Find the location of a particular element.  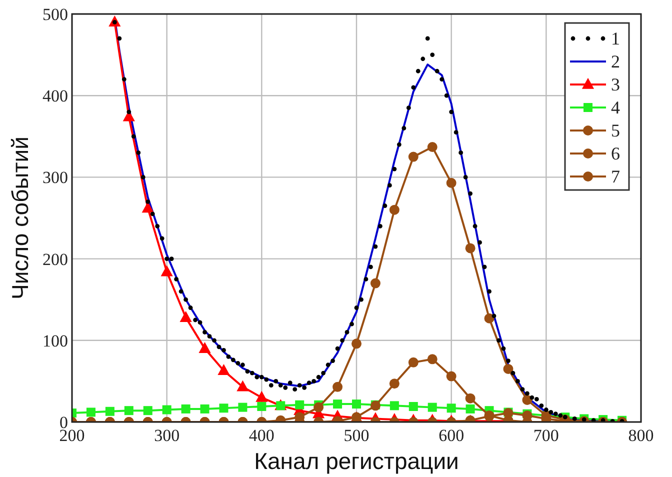

legend-label: 7 is located at coordinates (615, 176).